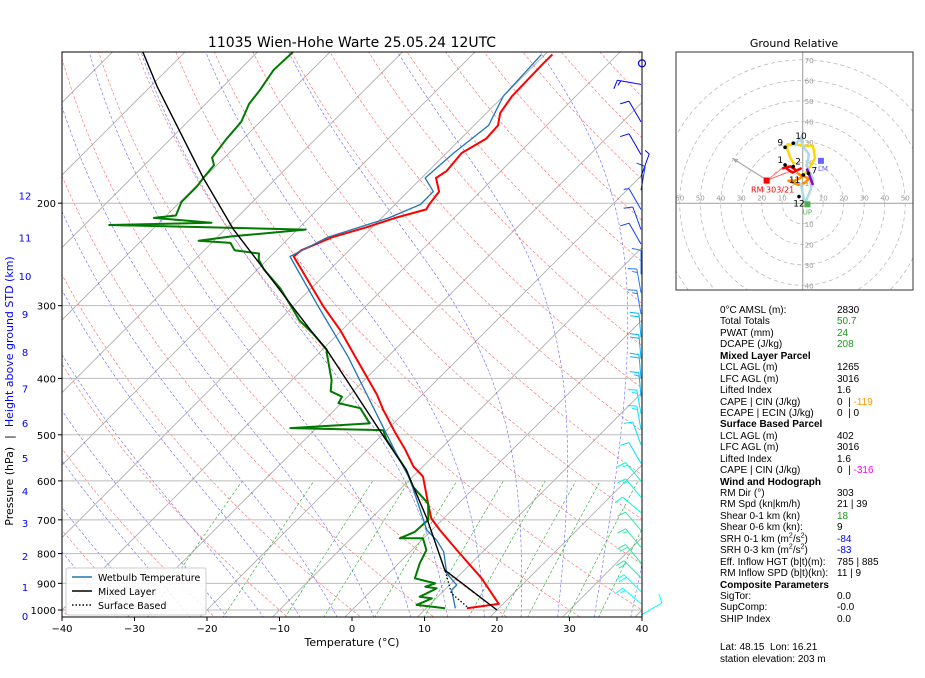 The width and height of the screenshot is (925, 678). I want to click on param-label: RM Inflow SPD (b|t)(kn):, so click(774, 574).